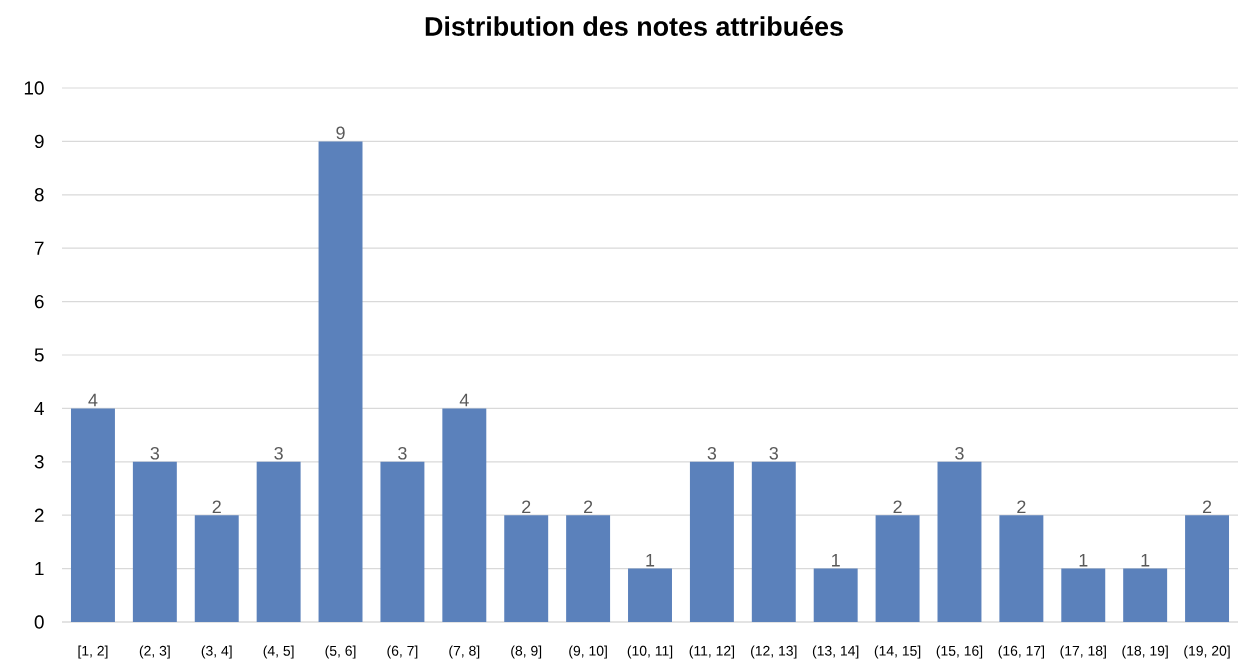 The height and width of the screenshot is (665, 1248). Describe the element at coordinates (39, 515) in the screenshot. I see `y-tick-label: 2` at that location.